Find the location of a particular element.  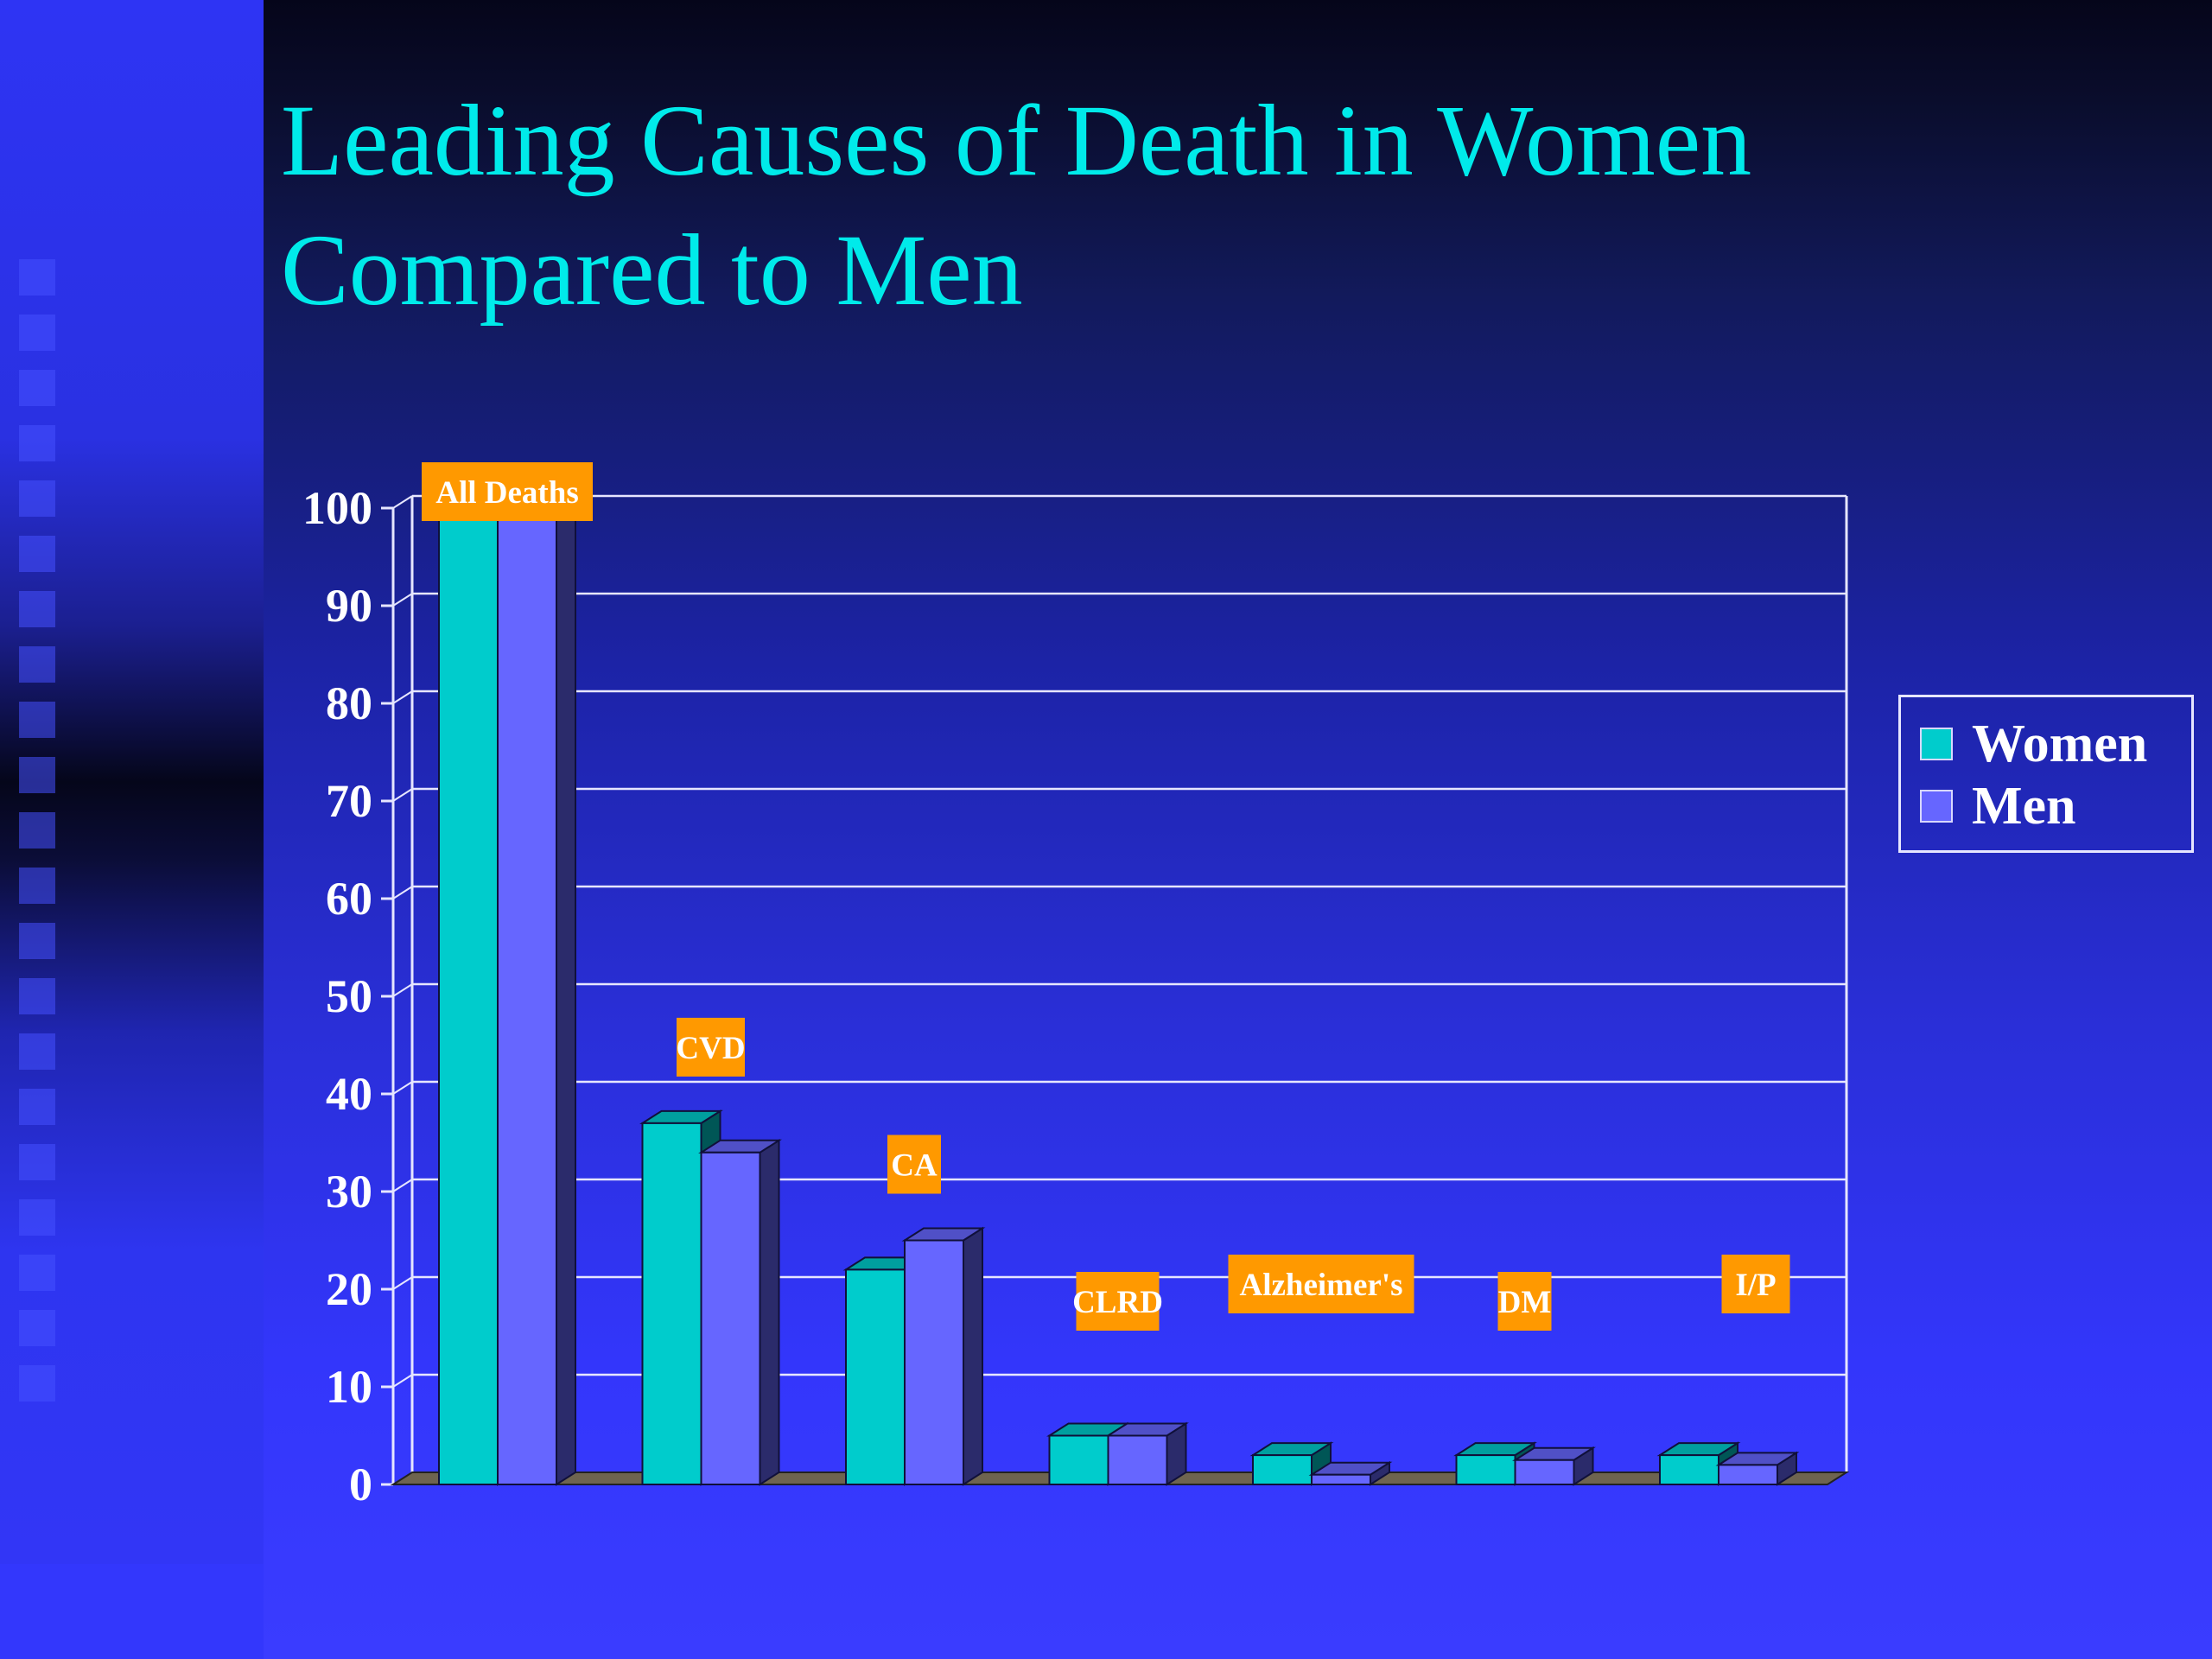

y-tick-label: 60 is located at coordinates (349, 899).